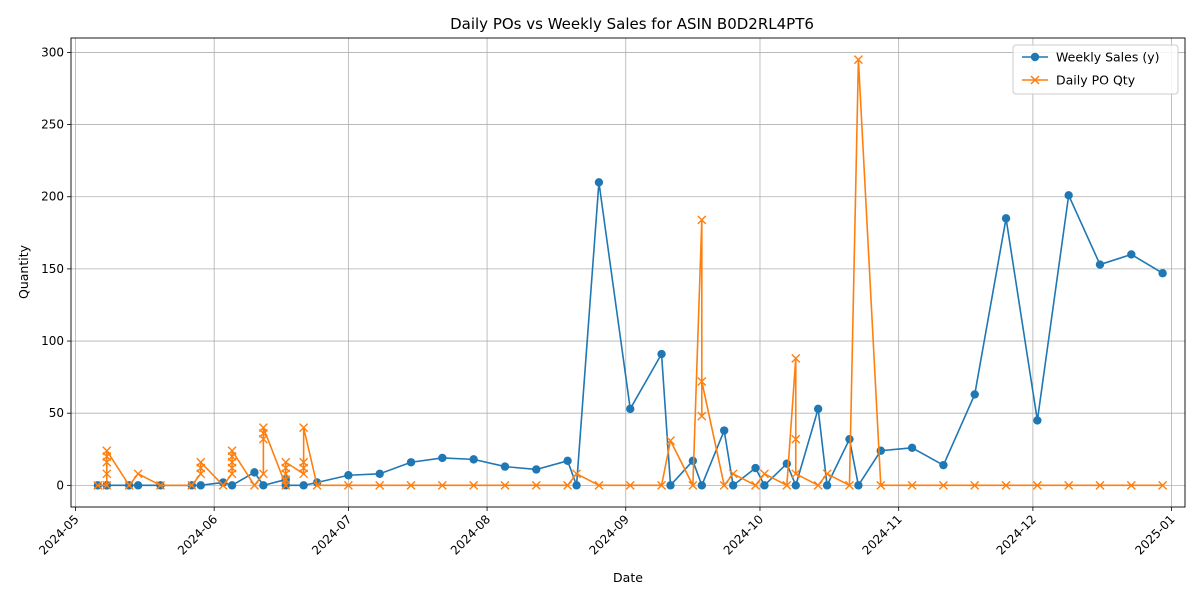 Image resolution: width=1200 pixels, height=600 pixels. What do you see at coordinates (1108, 57) in the screenshot?
I see `legend-label-weekly-sales: Weekly Sales (y)` at bounding box center [1108, 57].